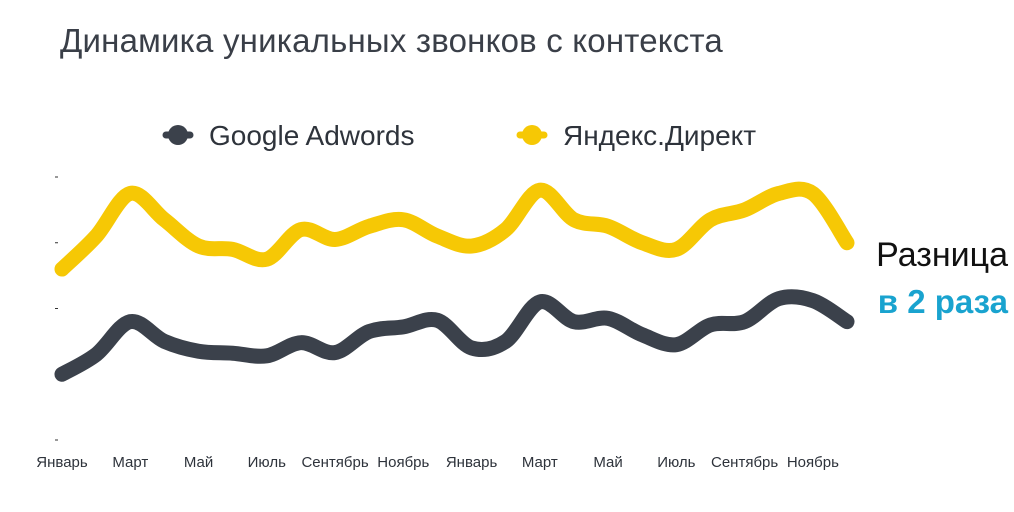  What do you see at coordinates (178, 135) in the screenshot?
I see `legend-swatch-dot-google-adwords` at bounding box center [178, 135].